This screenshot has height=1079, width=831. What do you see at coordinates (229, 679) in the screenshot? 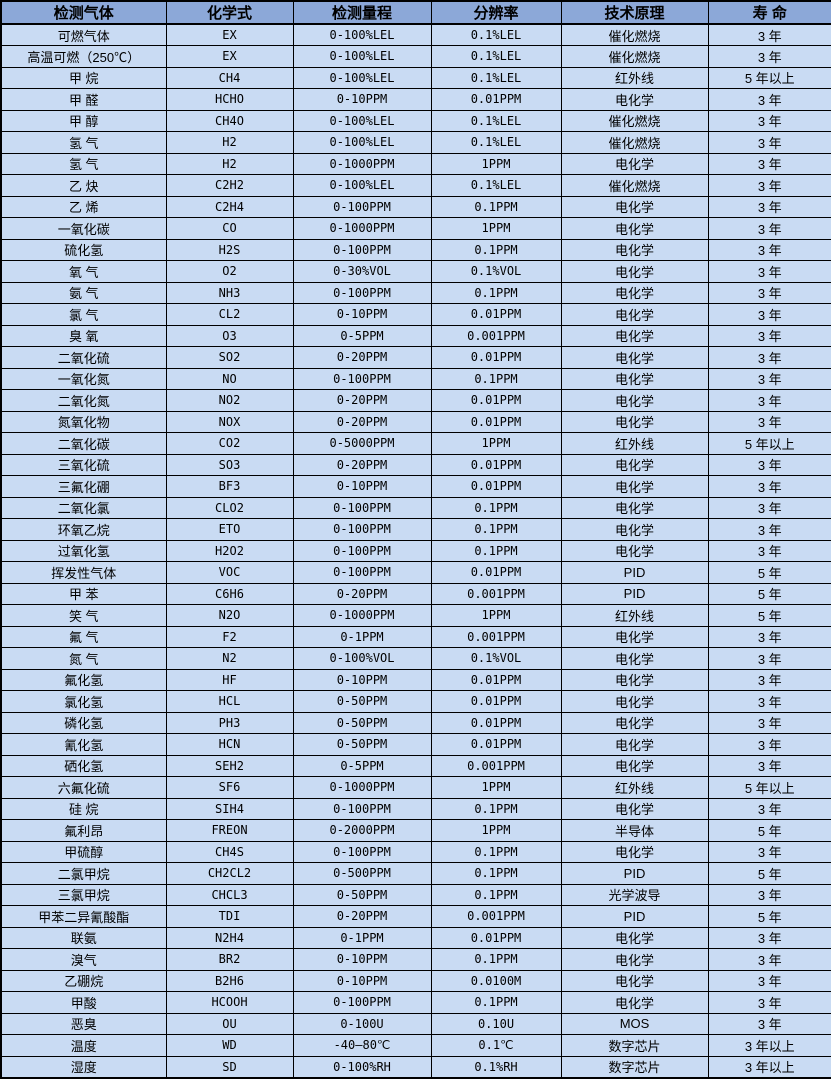
I see `cell-formula: HF` at bounding box center [229, 679].